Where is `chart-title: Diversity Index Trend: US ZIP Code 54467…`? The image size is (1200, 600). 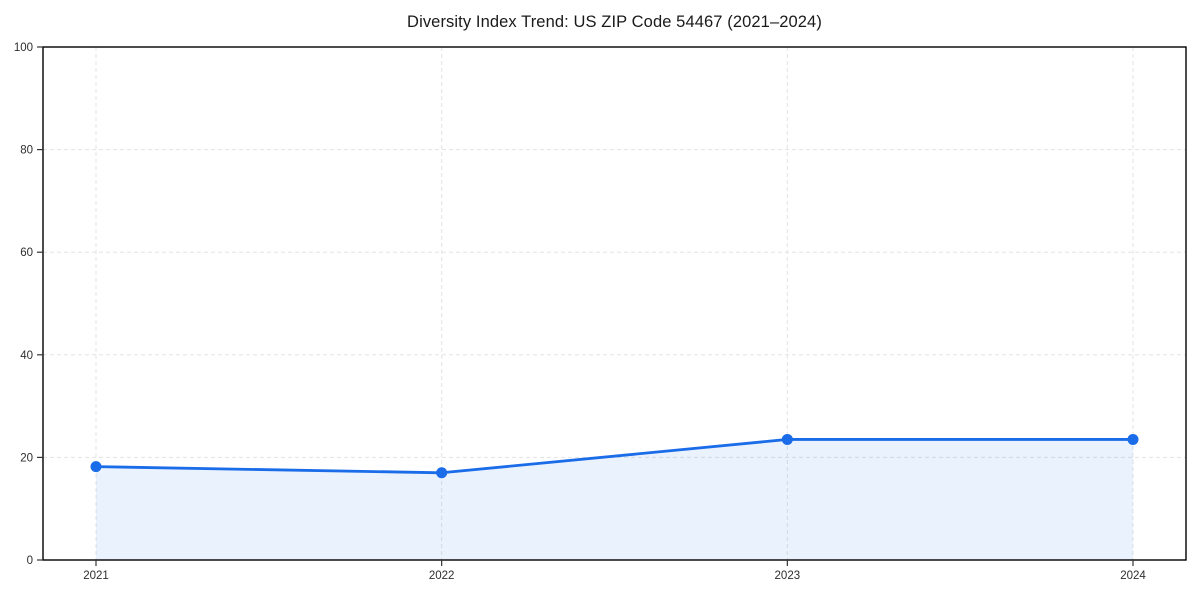 chart-title: Diversity Index Trend: US ZIP Code 54467… is located at coordinates (614, 22).